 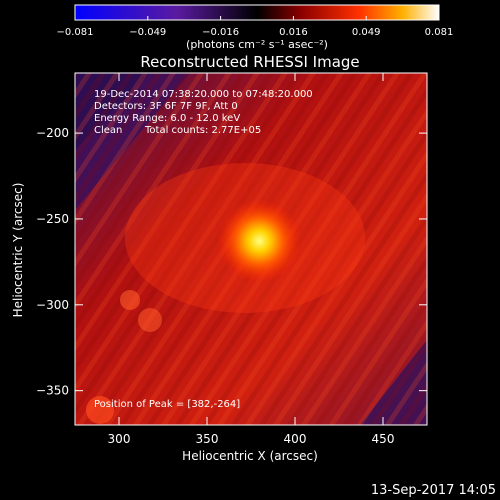 I want to click on info-method: Clean, so click(x=108, y=130).